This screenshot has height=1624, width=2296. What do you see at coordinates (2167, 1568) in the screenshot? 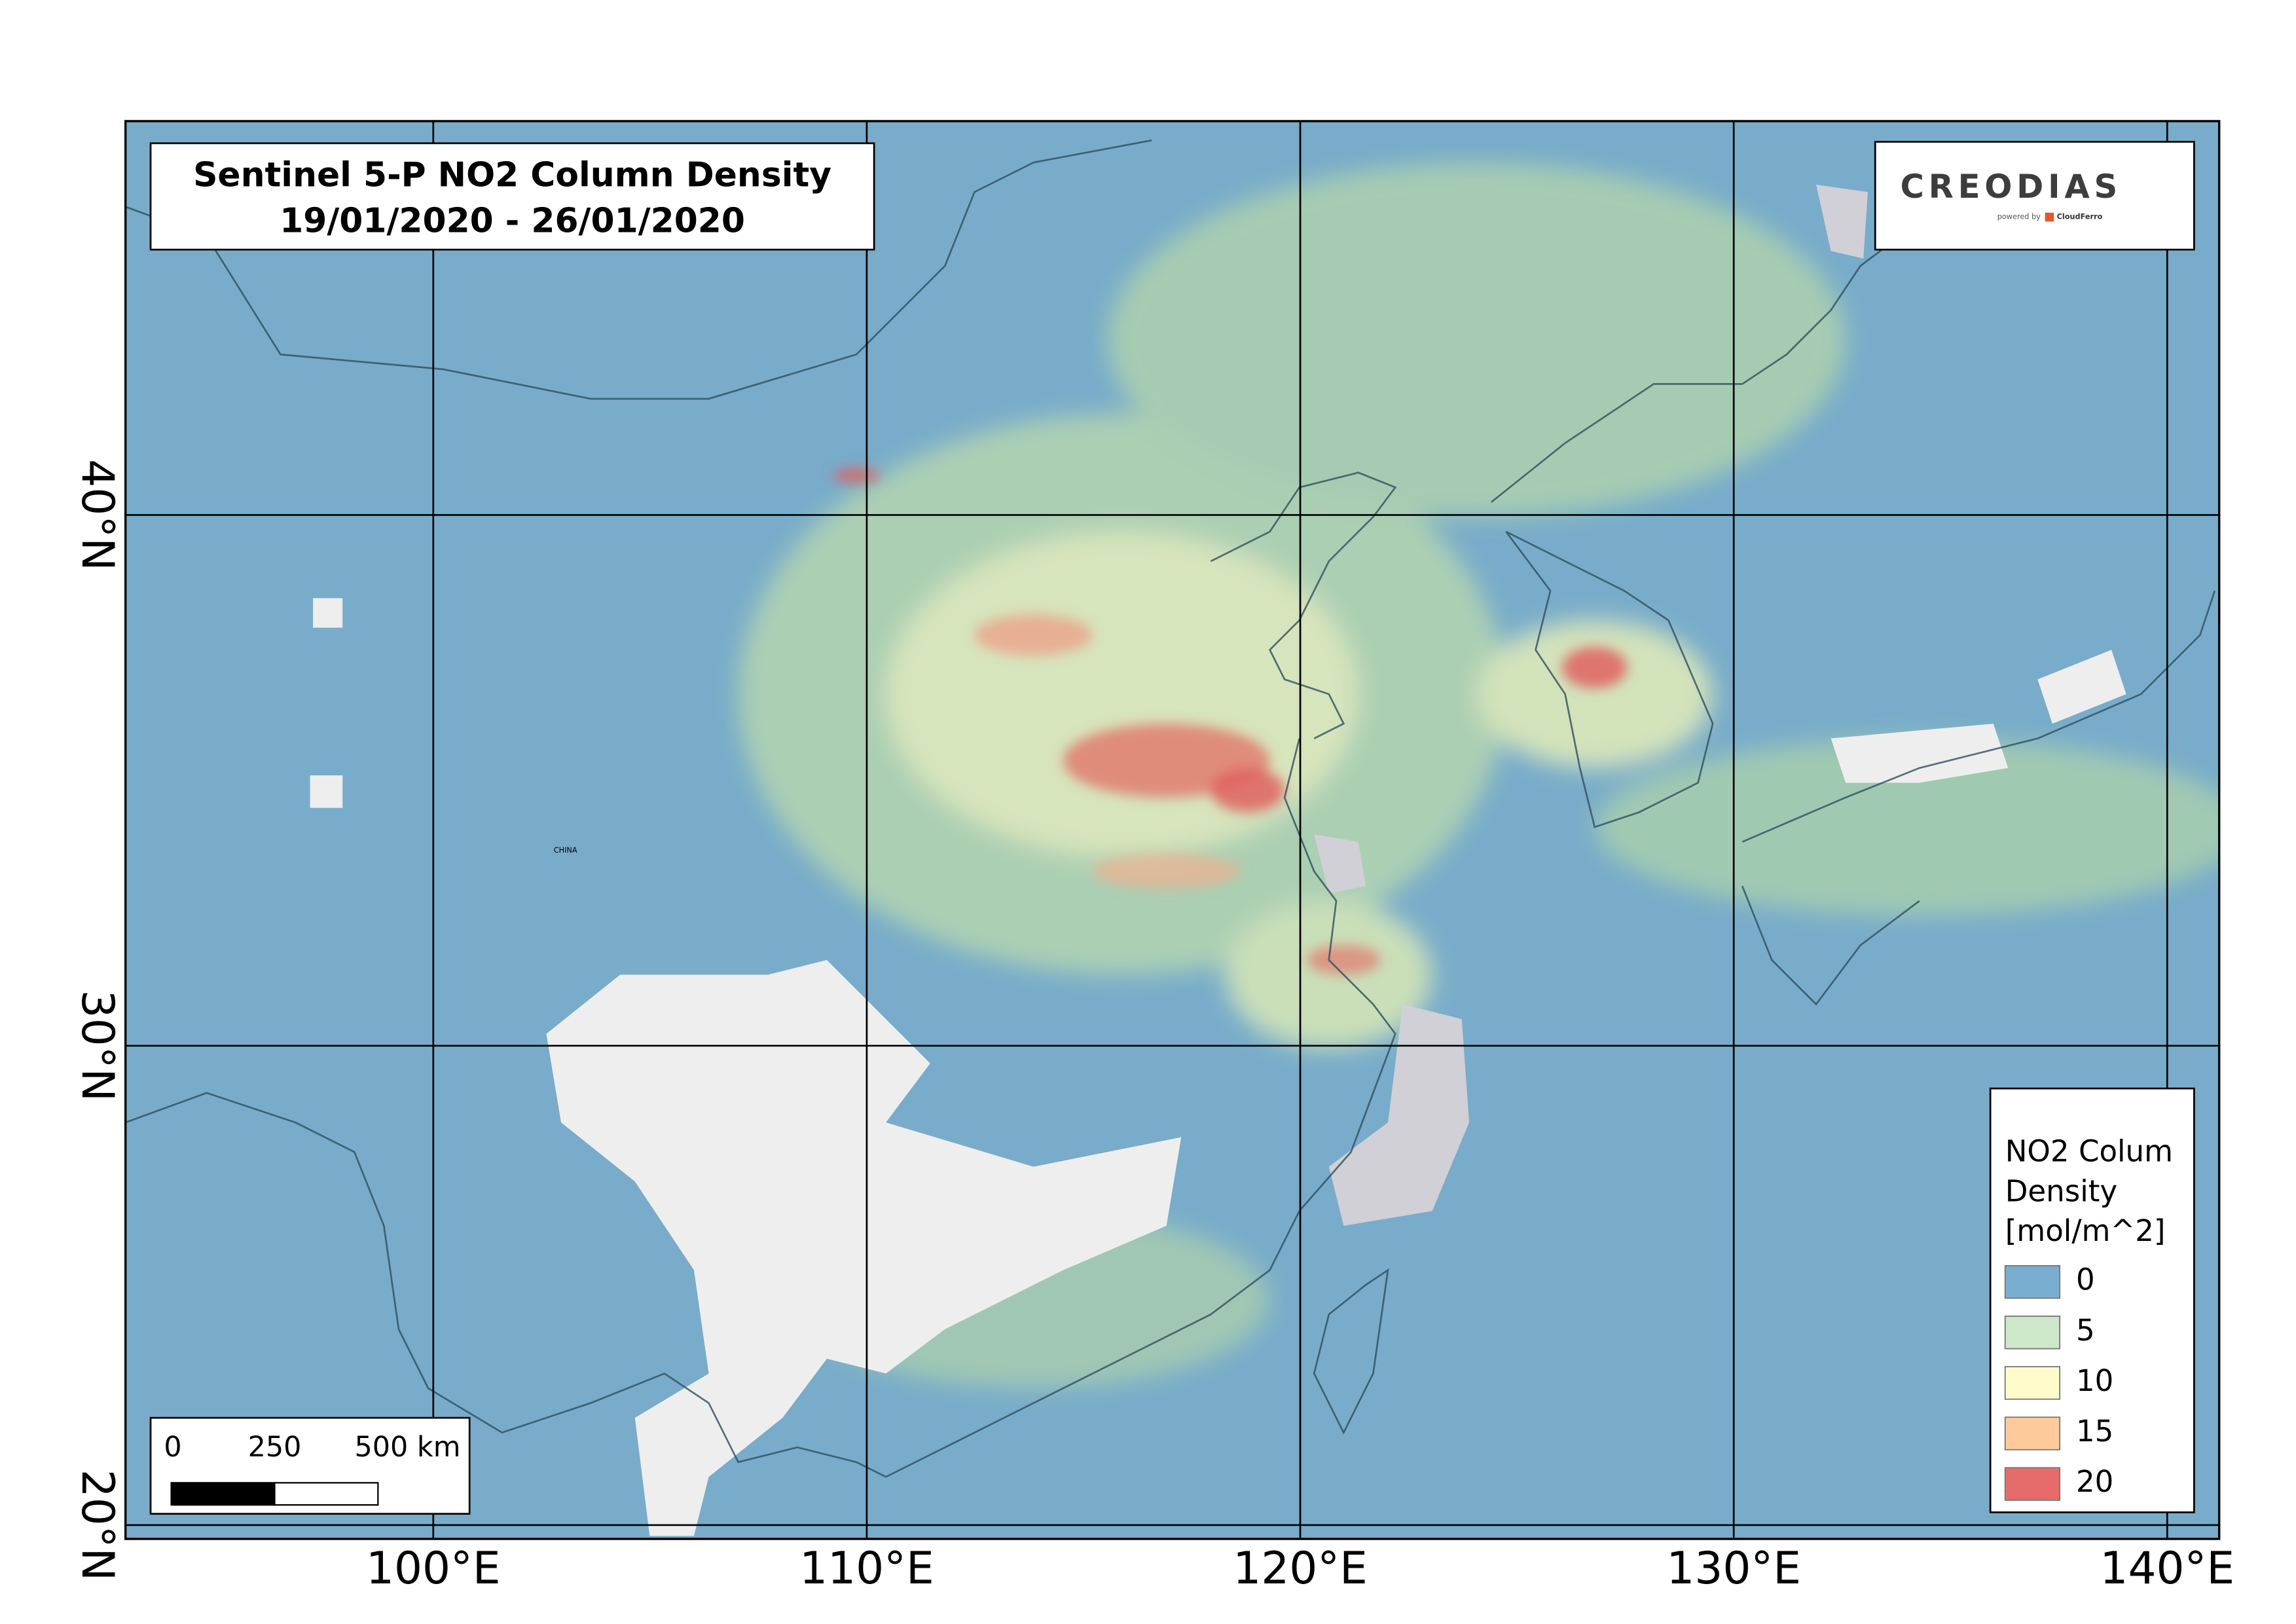
I see `x-tick-label: 140°E` at bounding box center [2167, 1568].